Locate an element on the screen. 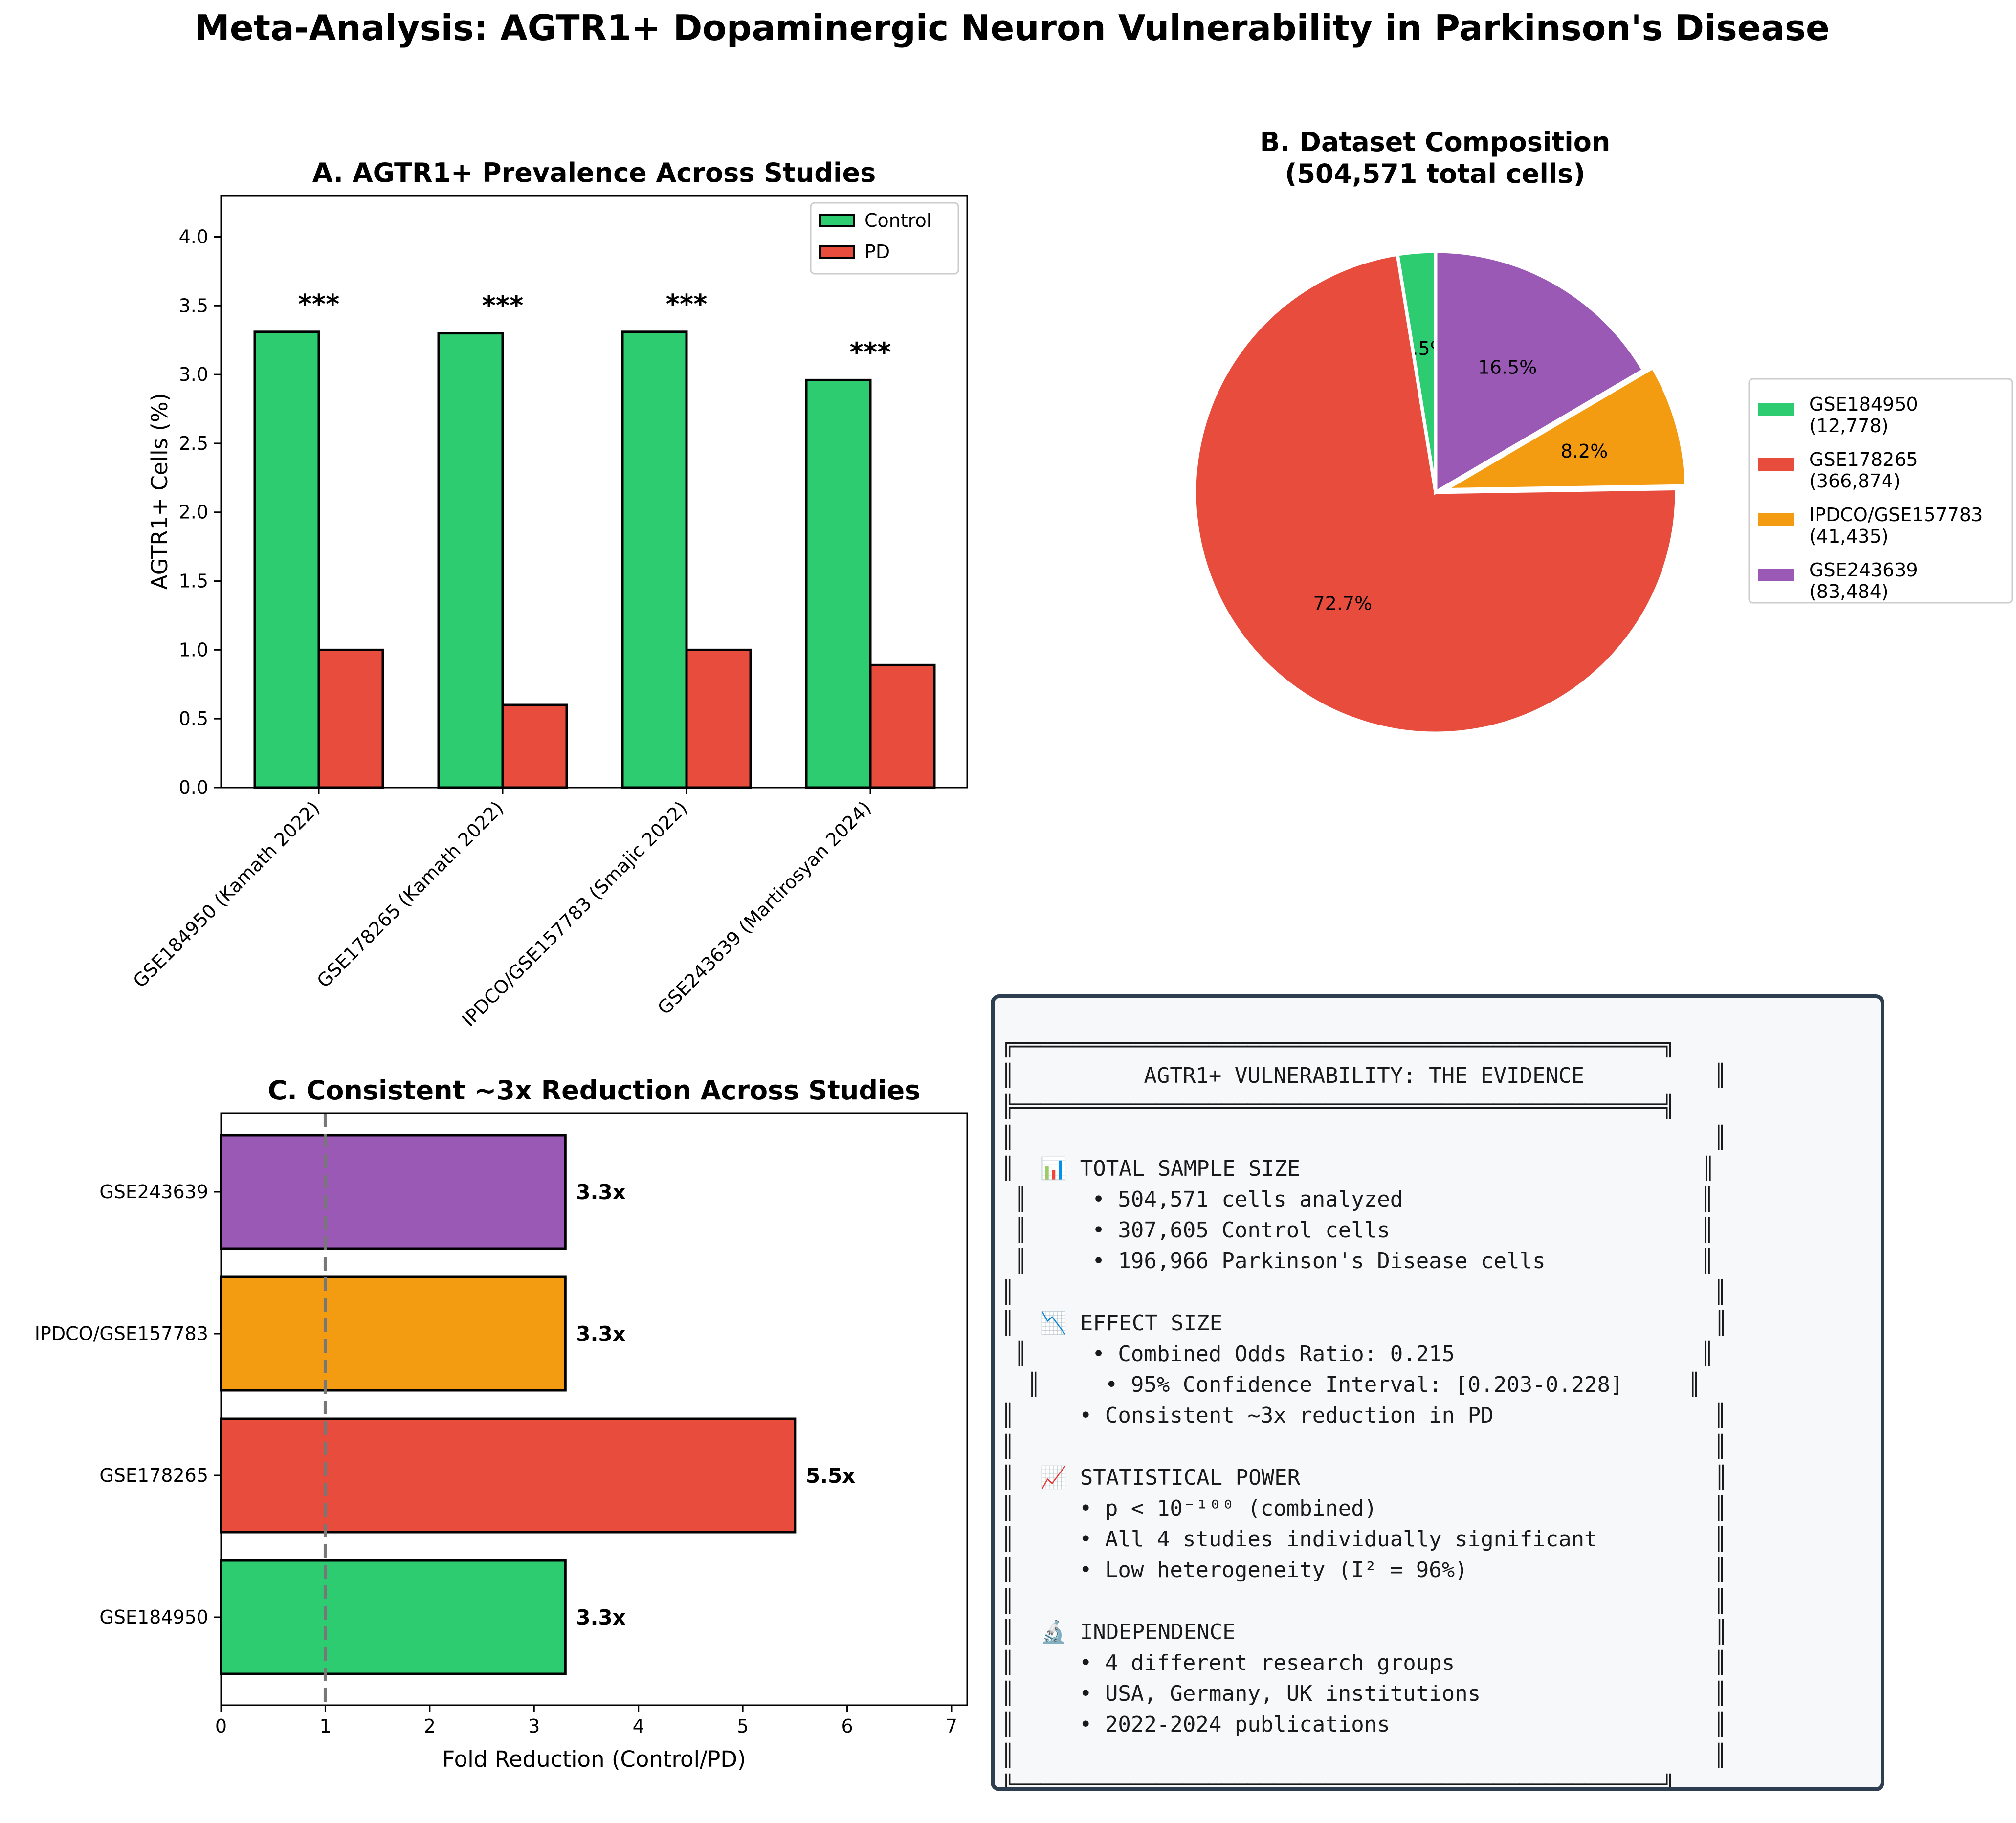 Image resolution: width=2016 pixels, height=1823 pixels. legend-label-control: Control is located at coordinates (897, 221).